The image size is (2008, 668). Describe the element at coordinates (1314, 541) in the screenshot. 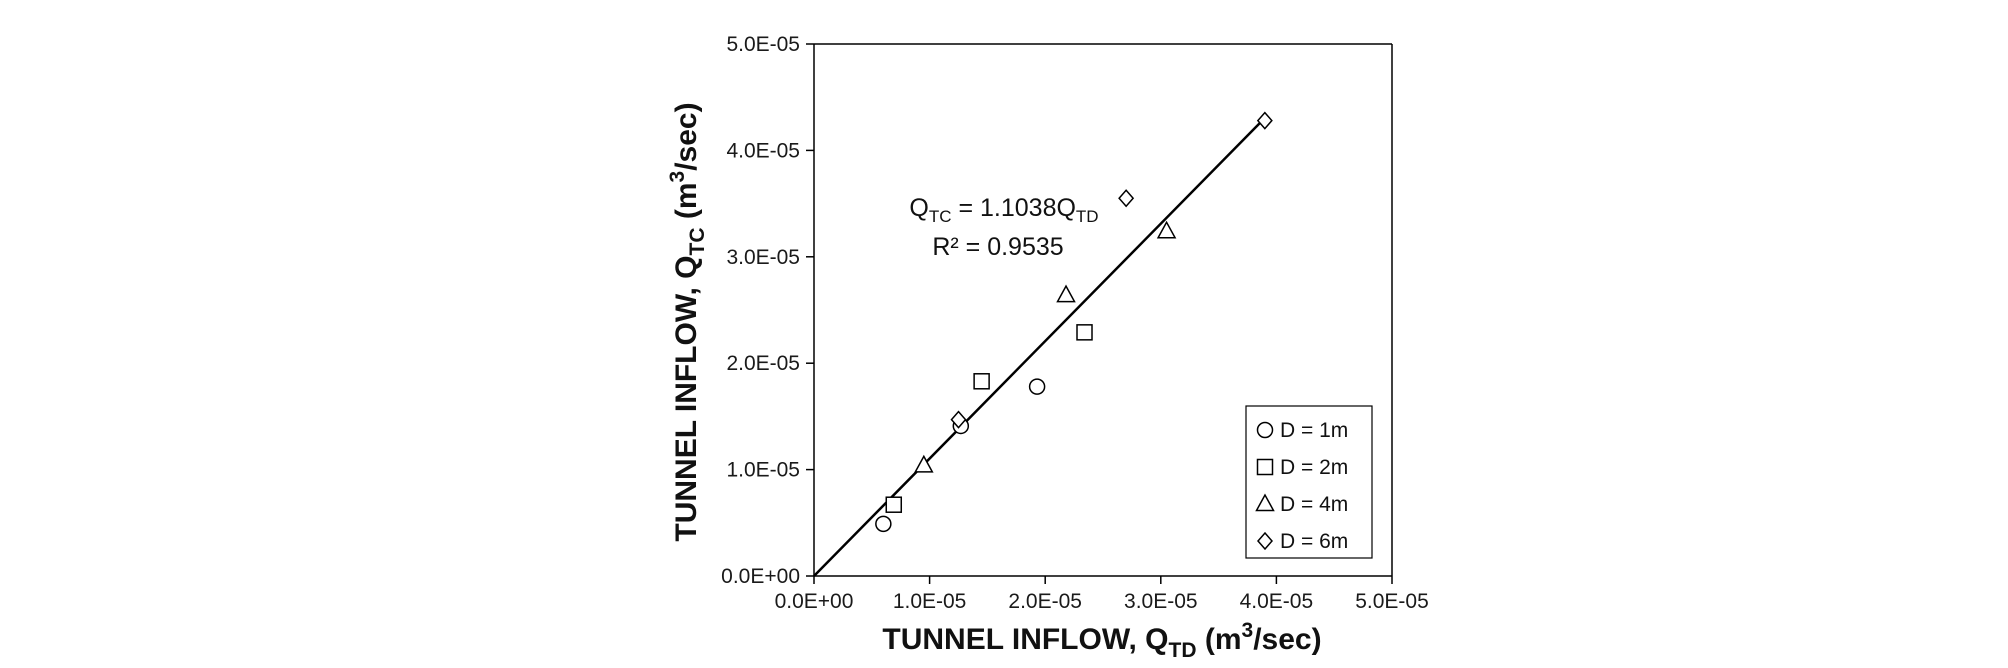

I see `legend-label: D = 6m` at that location.